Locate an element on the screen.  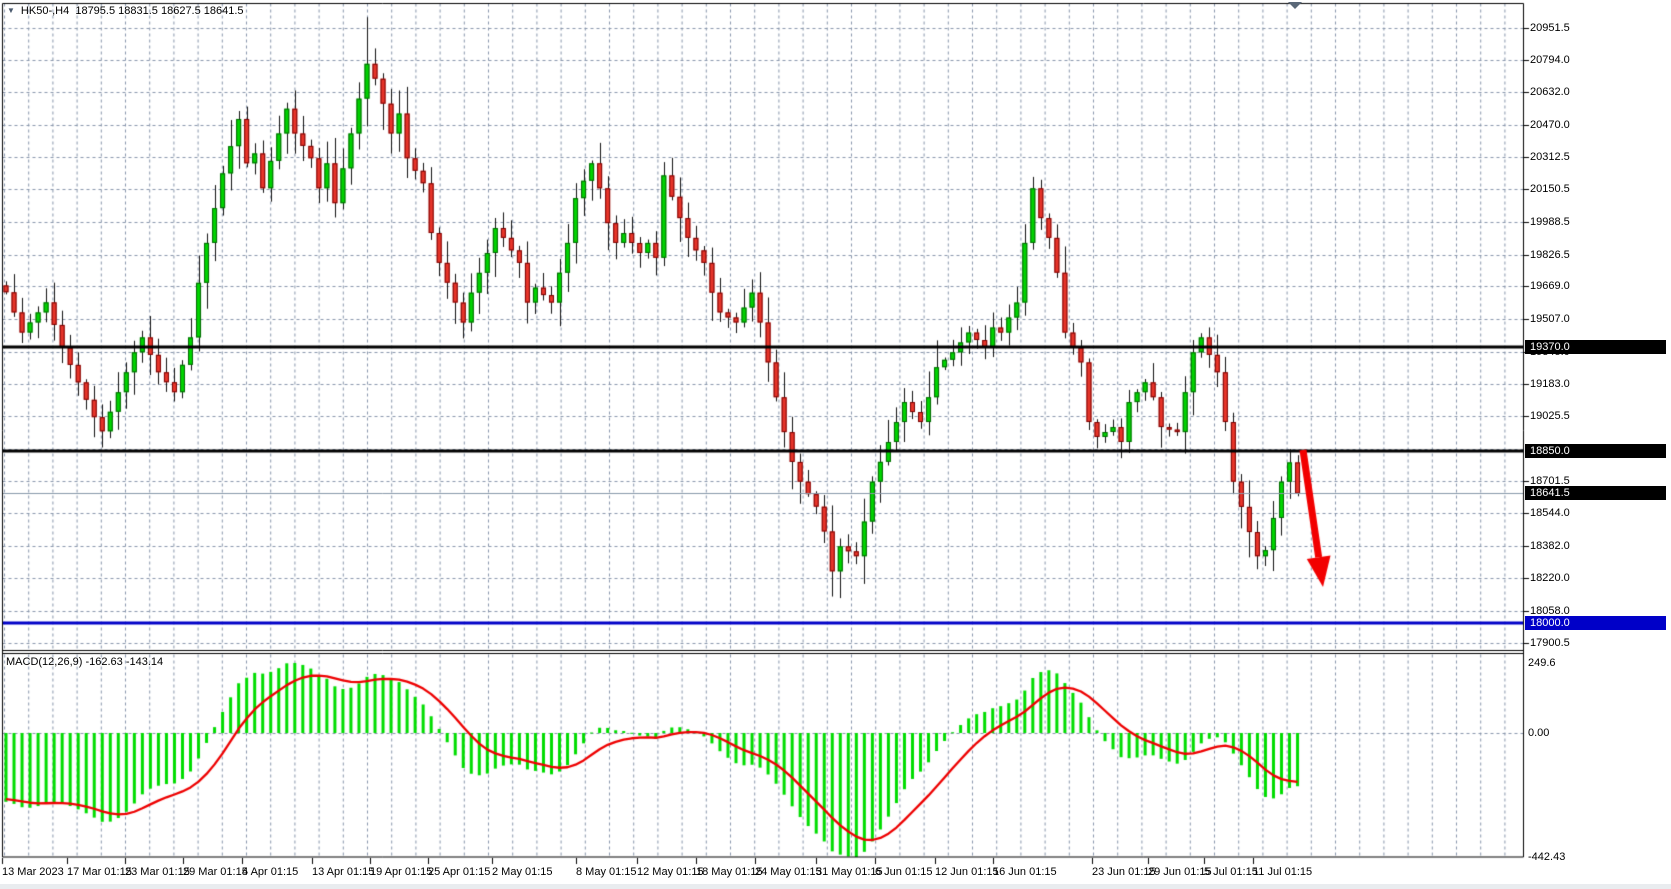
price-axis-label: 18701.5 is located at coordinates (1550, 481).